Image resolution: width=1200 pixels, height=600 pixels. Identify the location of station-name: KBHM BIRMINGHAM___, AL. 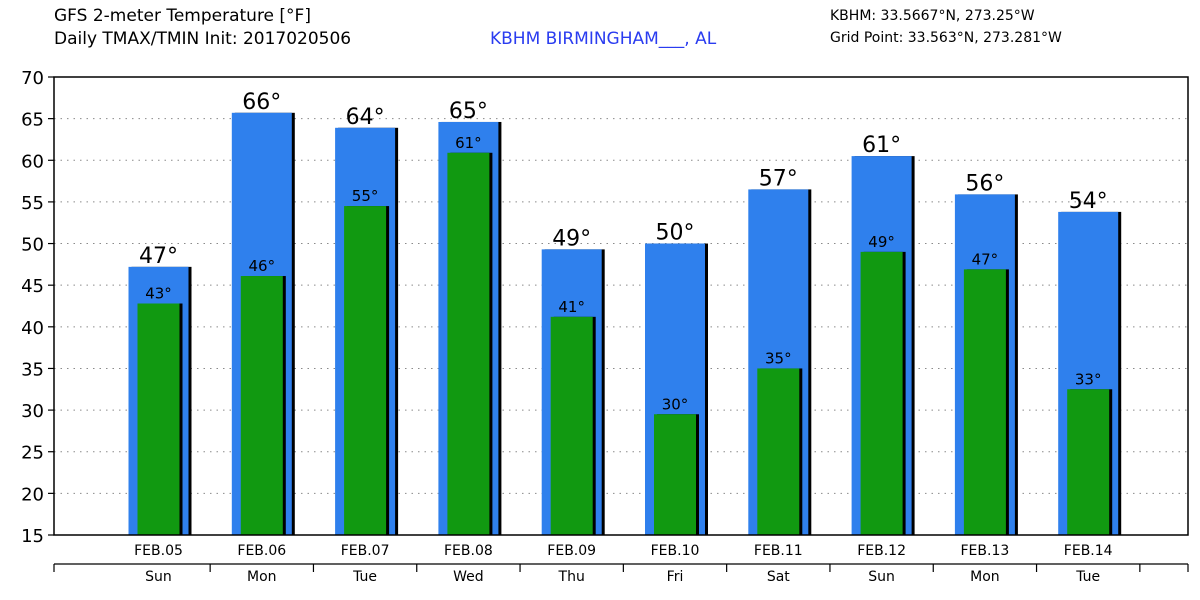
(603, 39).